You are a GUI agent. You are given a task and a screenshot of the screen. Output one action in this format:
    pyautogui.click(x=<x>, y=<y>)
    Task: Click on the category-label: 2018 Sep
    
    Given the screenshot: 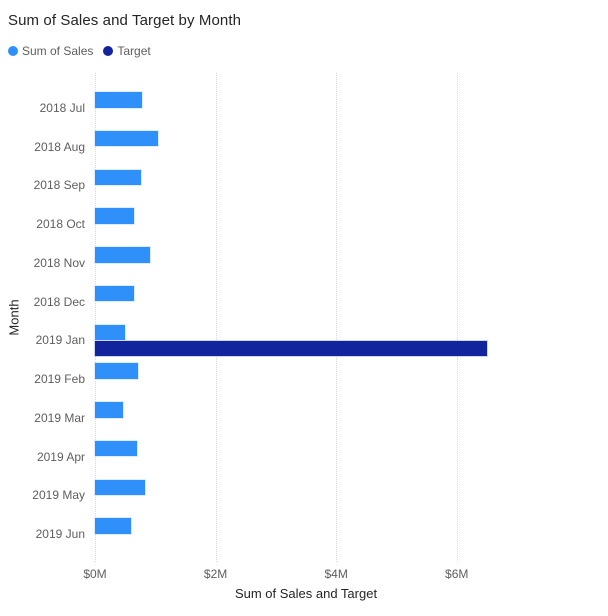 What is the action you would take?
    pyautogui.click(x=59, y=185)
    